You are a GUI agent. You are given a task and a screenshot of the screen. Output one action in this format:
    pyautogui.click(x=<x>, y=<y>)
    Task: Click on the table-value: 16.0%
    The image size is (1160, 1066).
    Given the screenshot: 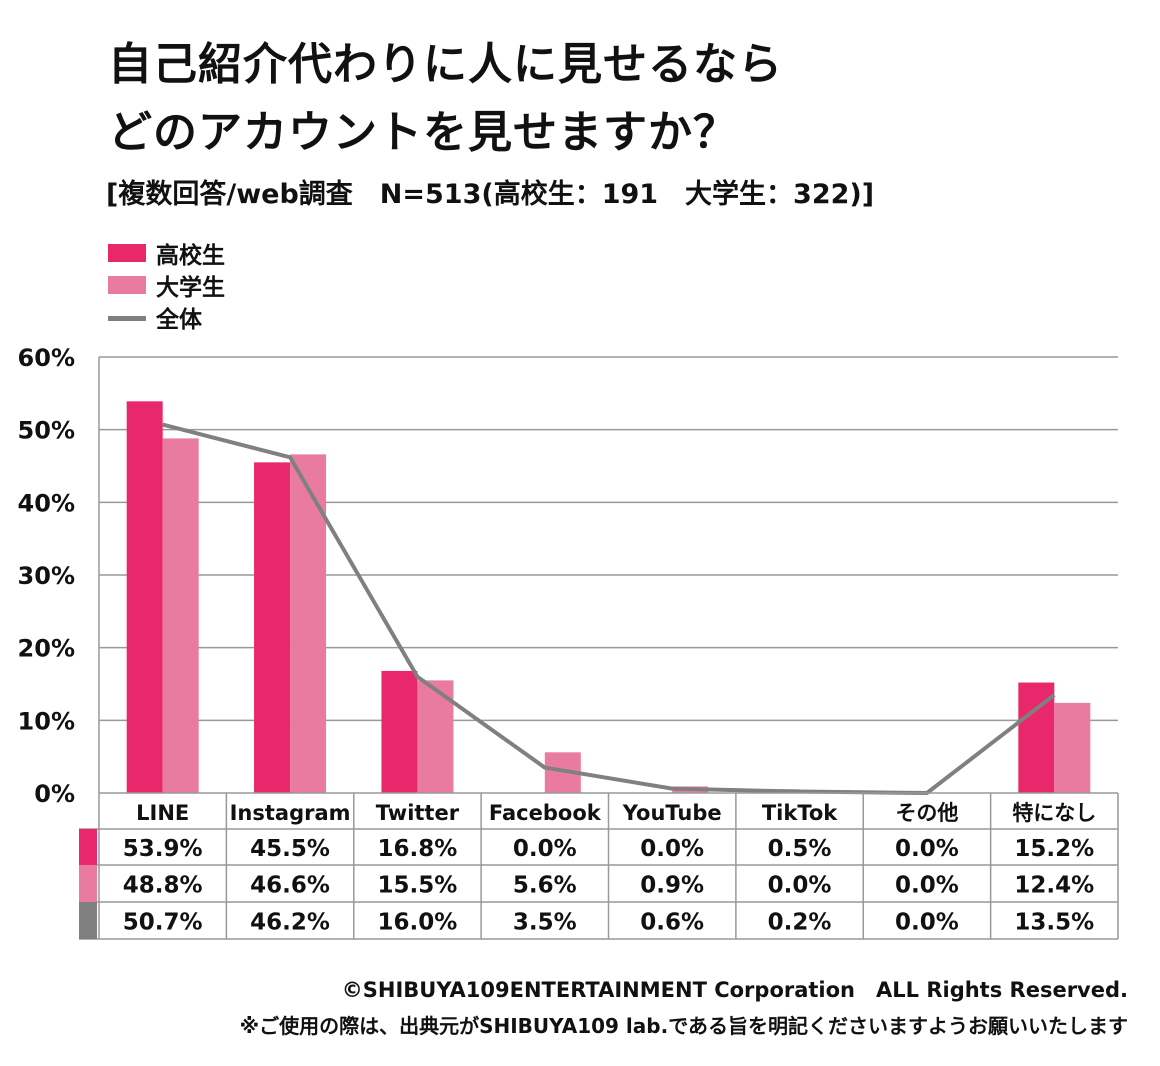 What is the action you would take?
    pyautogui.click(x=418, y=923)
    